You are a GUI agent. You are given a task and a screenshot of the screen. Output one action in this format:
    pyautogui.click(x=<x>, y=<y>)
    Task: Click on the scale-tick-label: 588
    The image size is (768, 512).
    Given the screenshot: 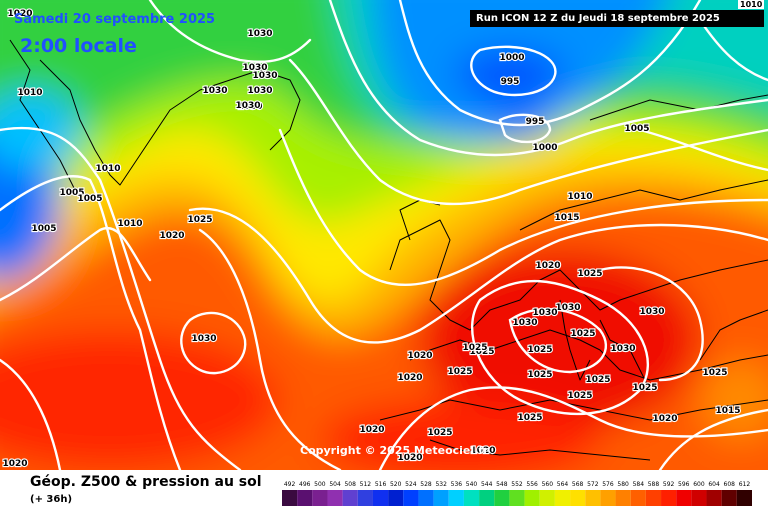 What is the action you would take?
    pyautogui.click(x=654, y=484)
    